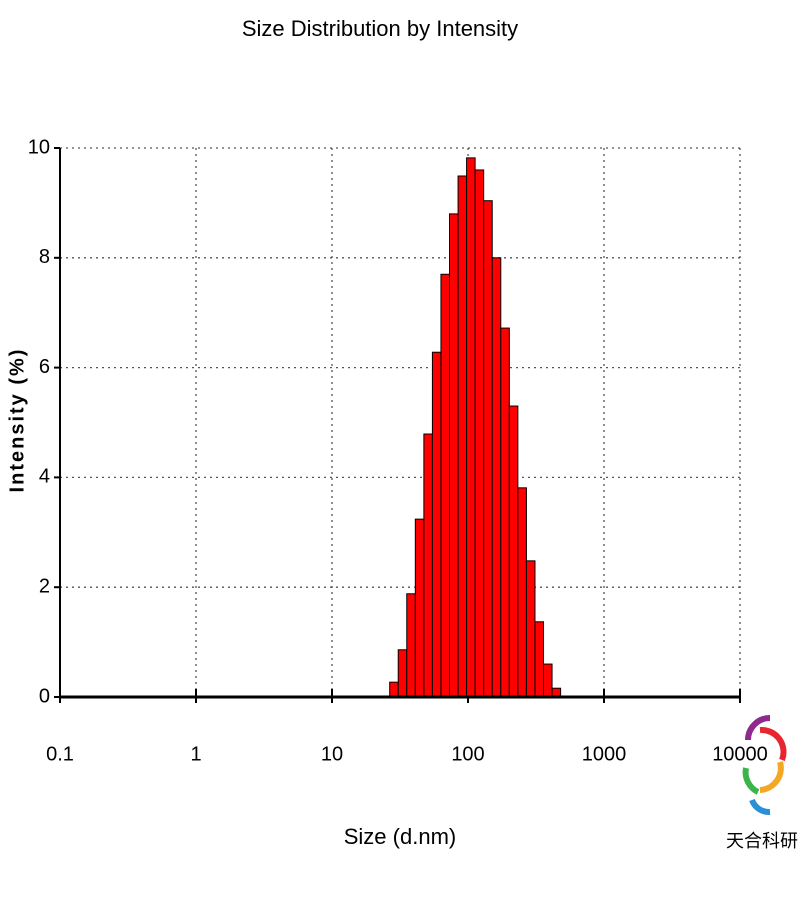 The image size is (800, 900). Describe the element at coordinates (604, 754) in the screenshot. I see `x-tick-label: 1000` at that location.